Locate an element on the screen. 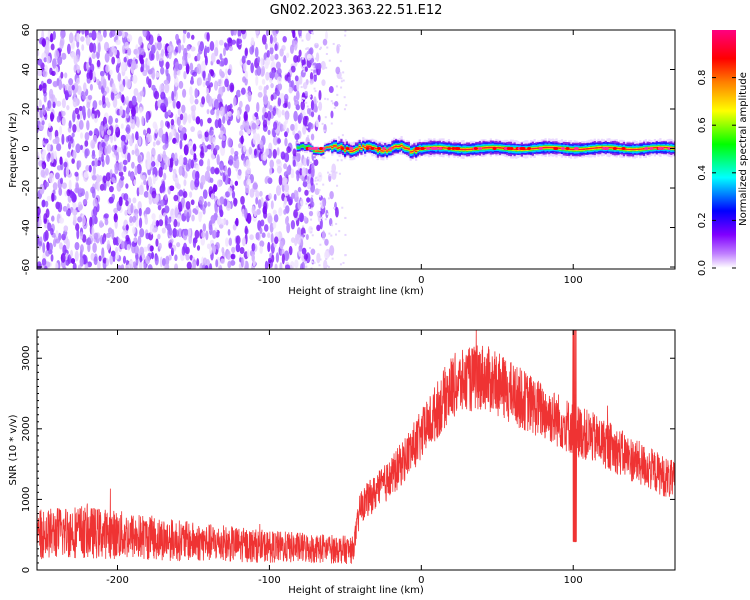 The image size is (750, 600). snr-y-tick-label: 0 is located at coordinates (26, 570).